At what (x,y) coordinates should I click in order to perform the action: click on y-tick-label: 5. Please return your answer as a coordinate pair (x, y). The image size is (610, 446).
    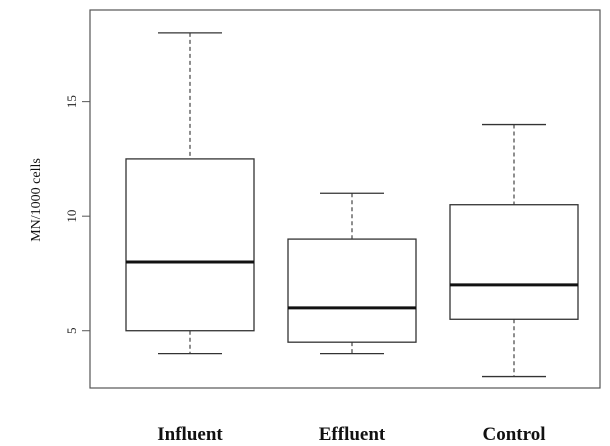
    Looking at the image, I should click on (71, 330).